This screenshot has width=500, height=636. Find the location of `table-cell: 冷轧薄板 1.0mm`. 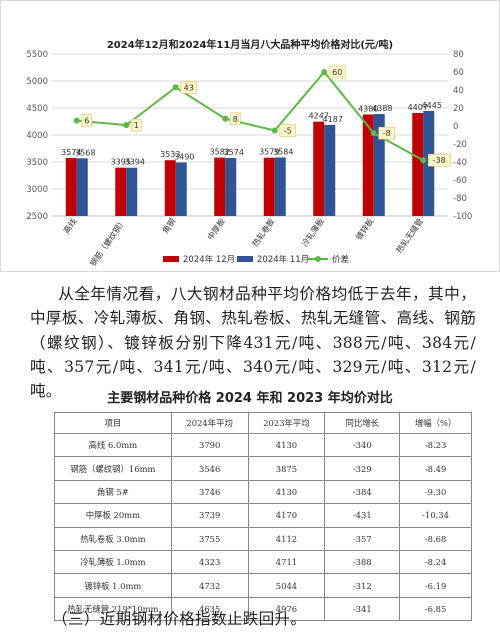

table-cell: 冷轧薄板 1.0mm is located at coordinates (113, 562).